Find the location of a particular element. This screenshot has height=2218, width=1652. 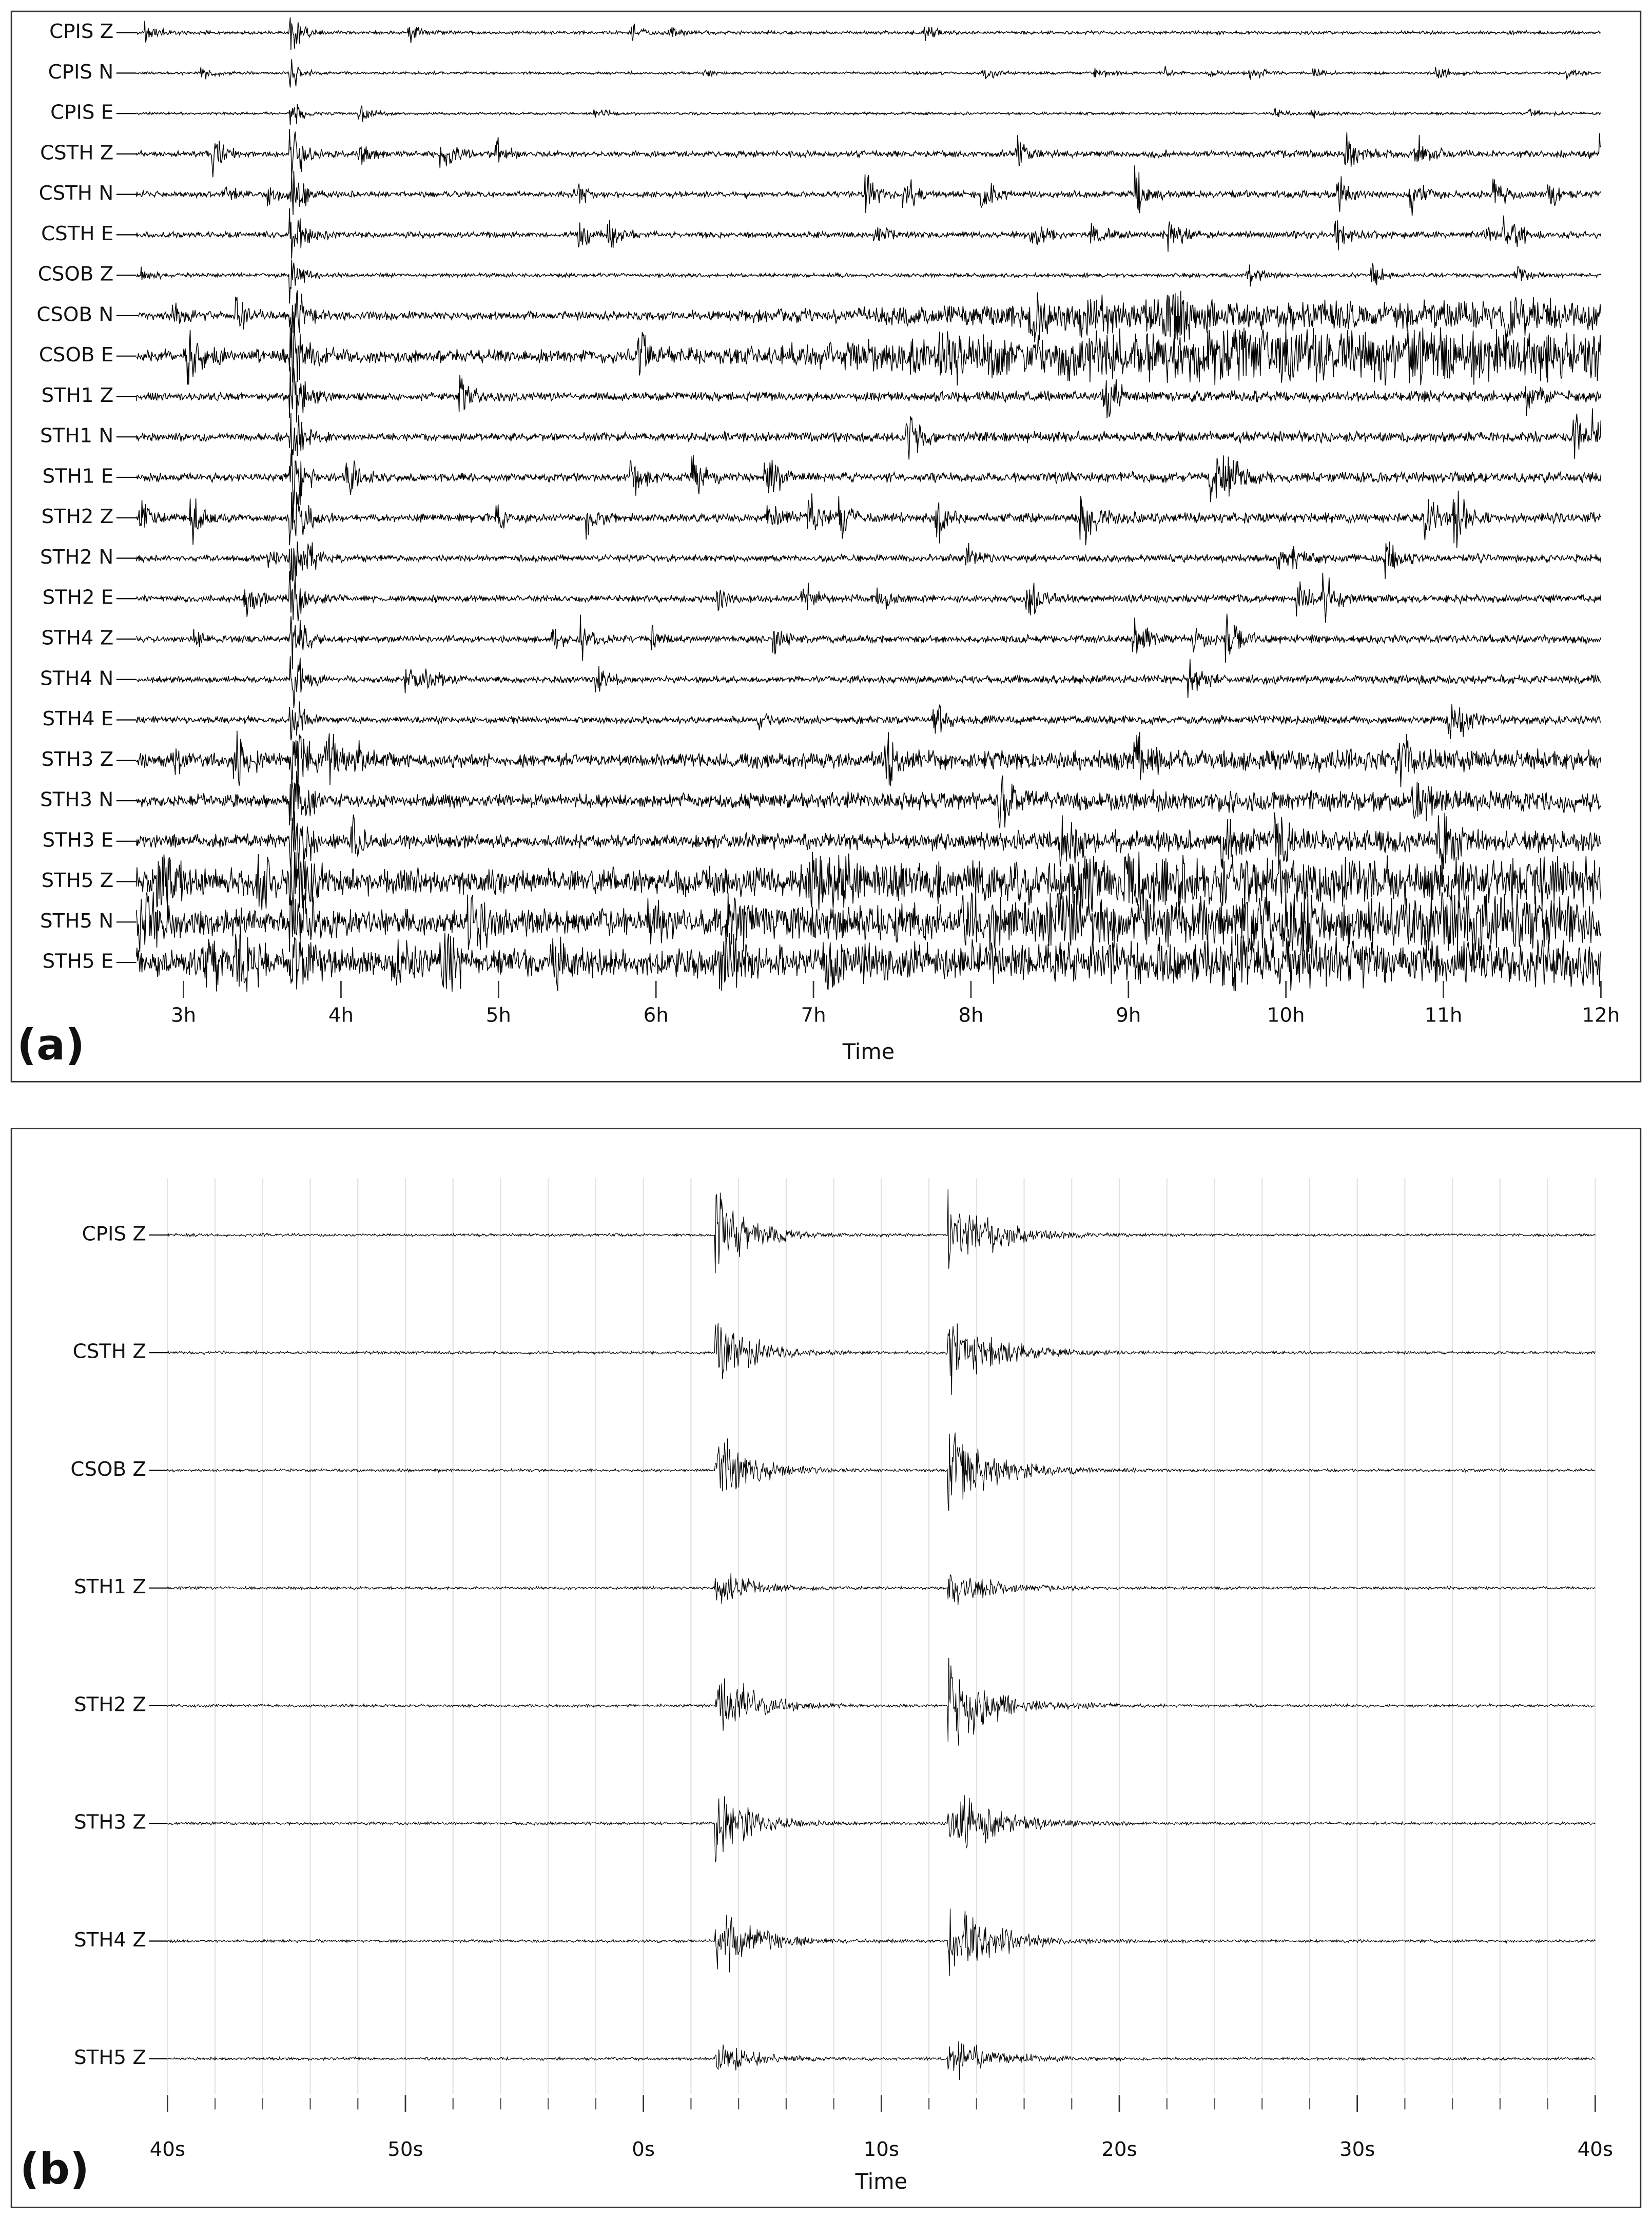

x-tick-label: 10s is located at coordinates (881, 2149).